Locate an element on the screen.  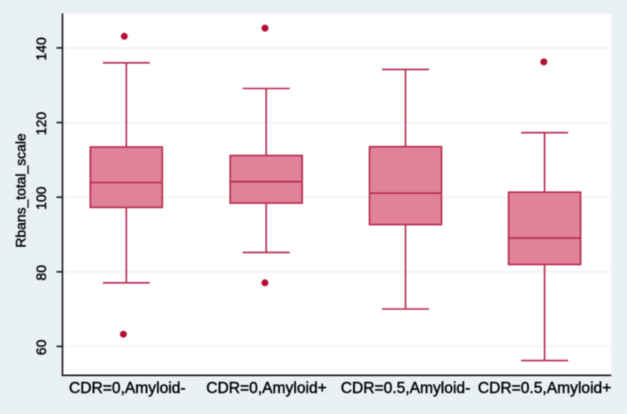
svg-text: 60 is located at coordinates (41, 347).